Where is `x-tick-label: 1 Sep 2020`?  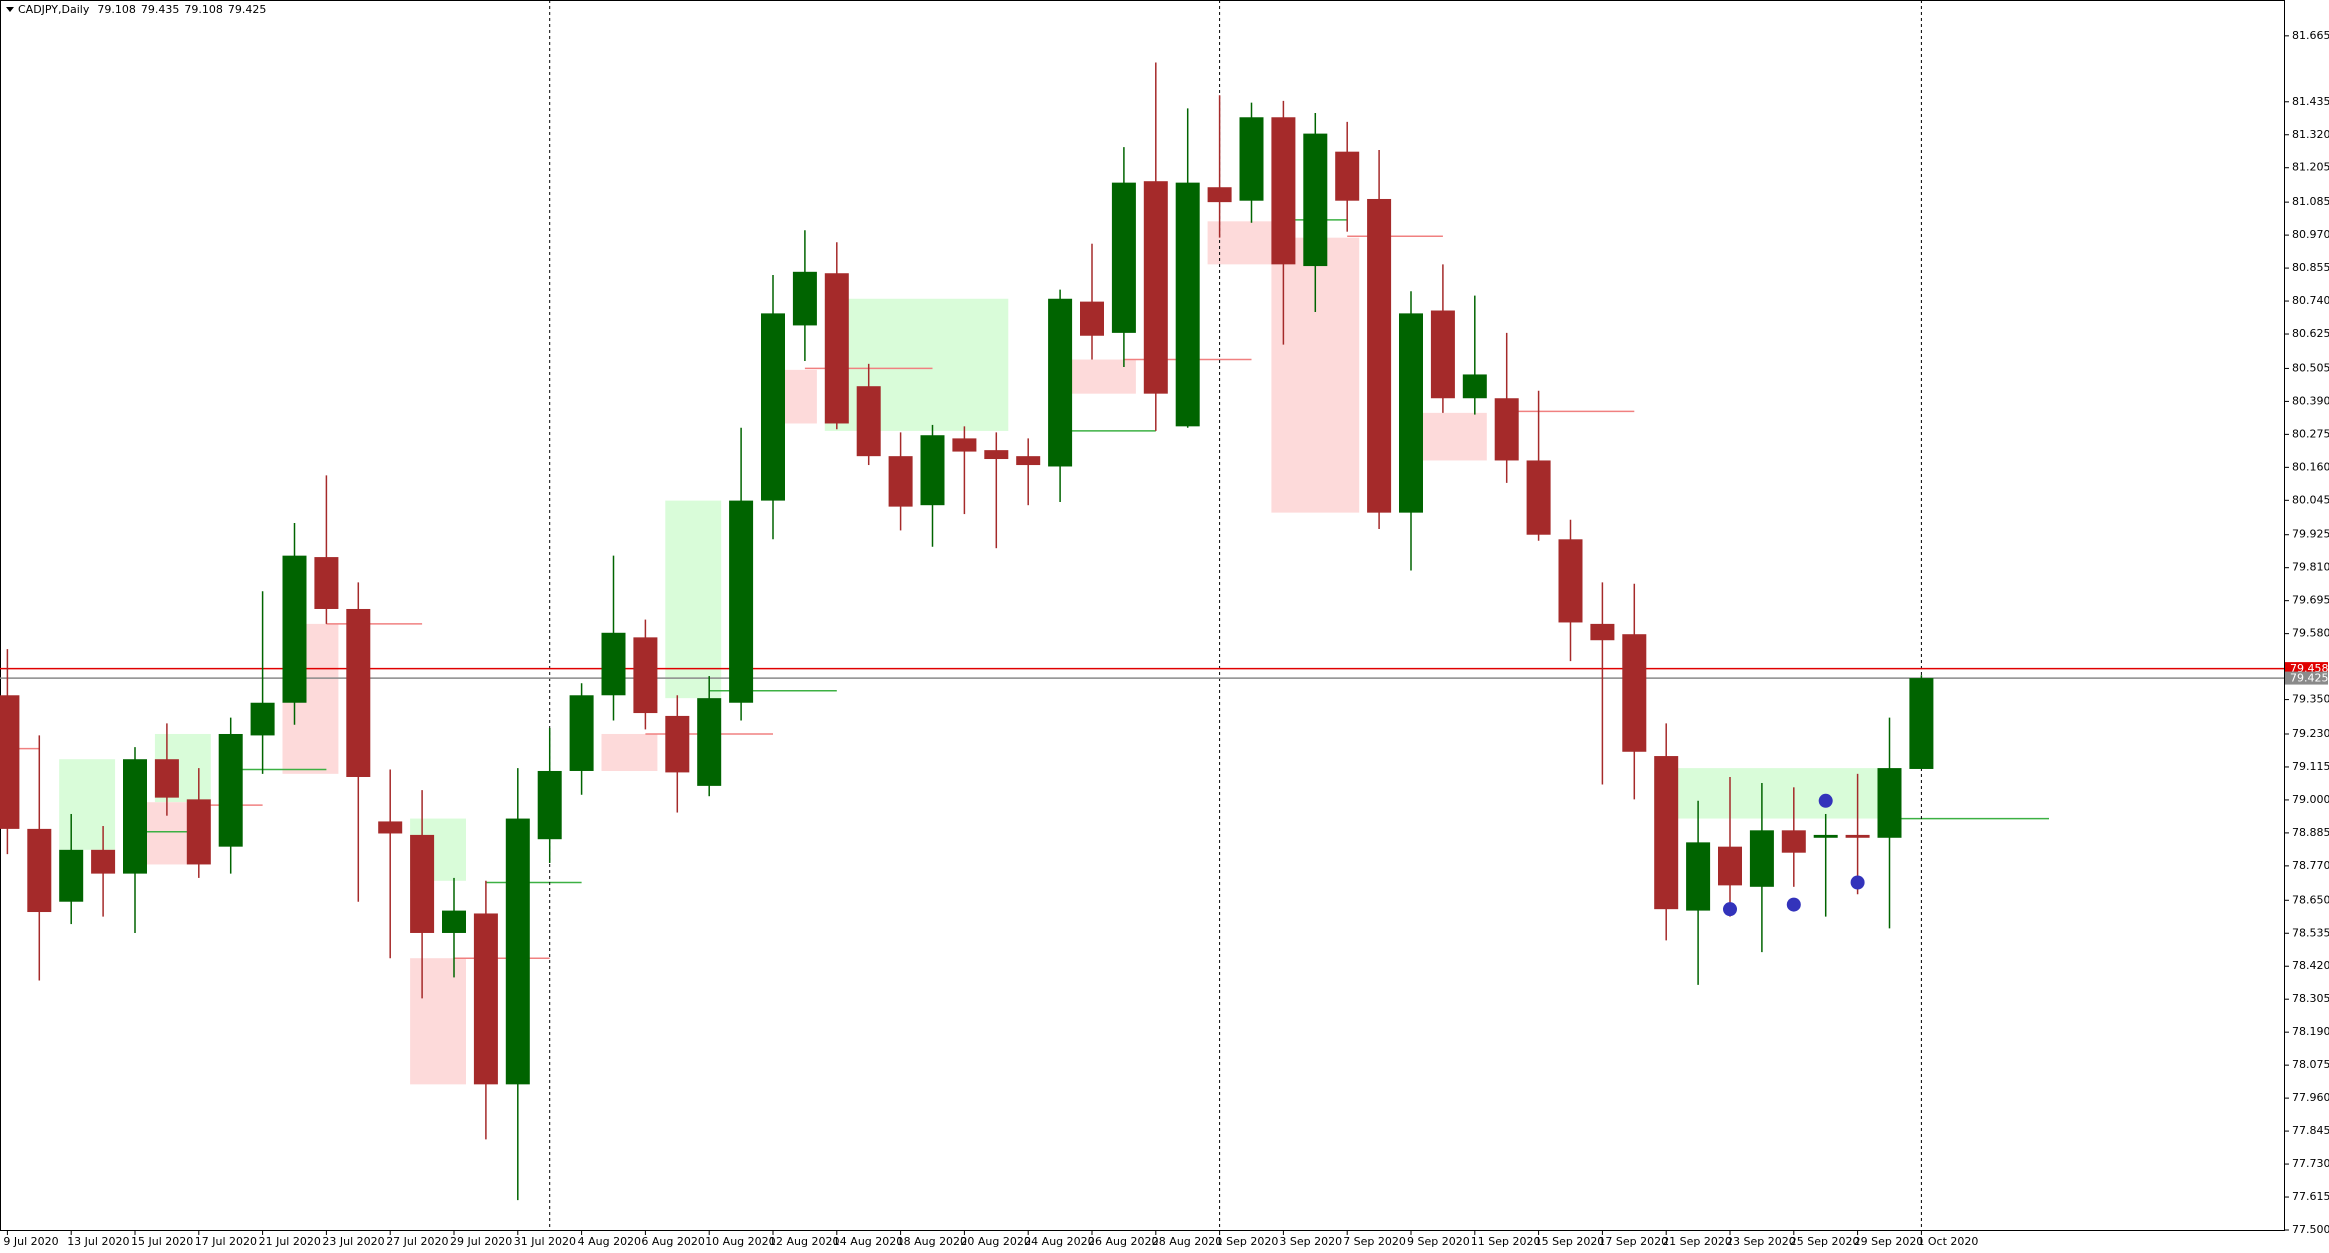
x-tick-label: 1 Sep 2020 is located at coordinates (1247, 1241).